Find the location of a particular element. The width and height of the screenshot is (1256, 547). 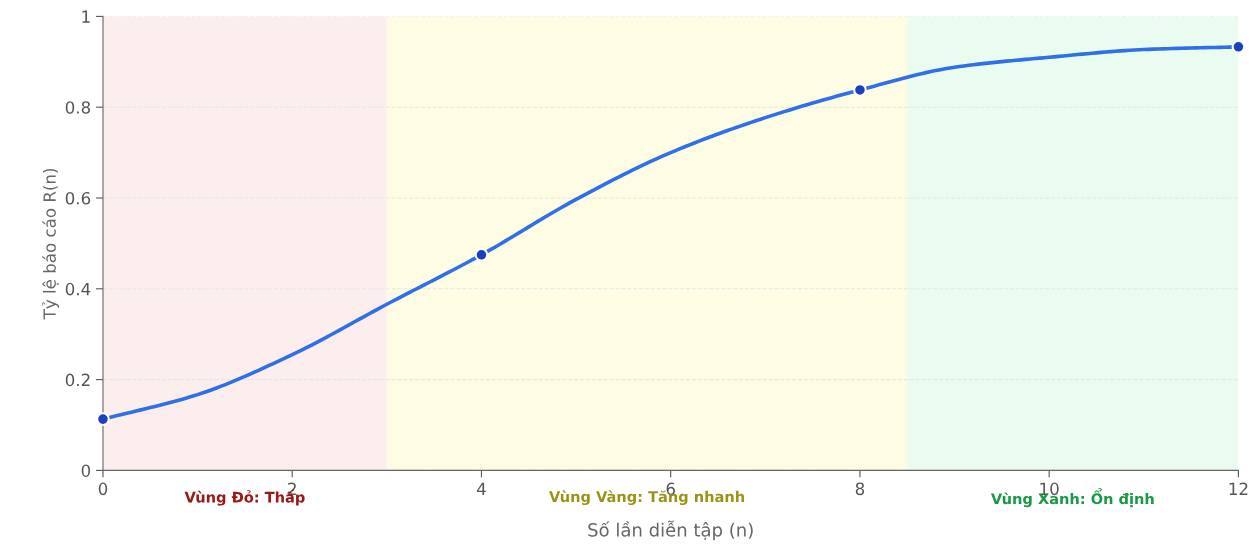

y-tick-label: 0.2 is located at coordinates (77, 380).